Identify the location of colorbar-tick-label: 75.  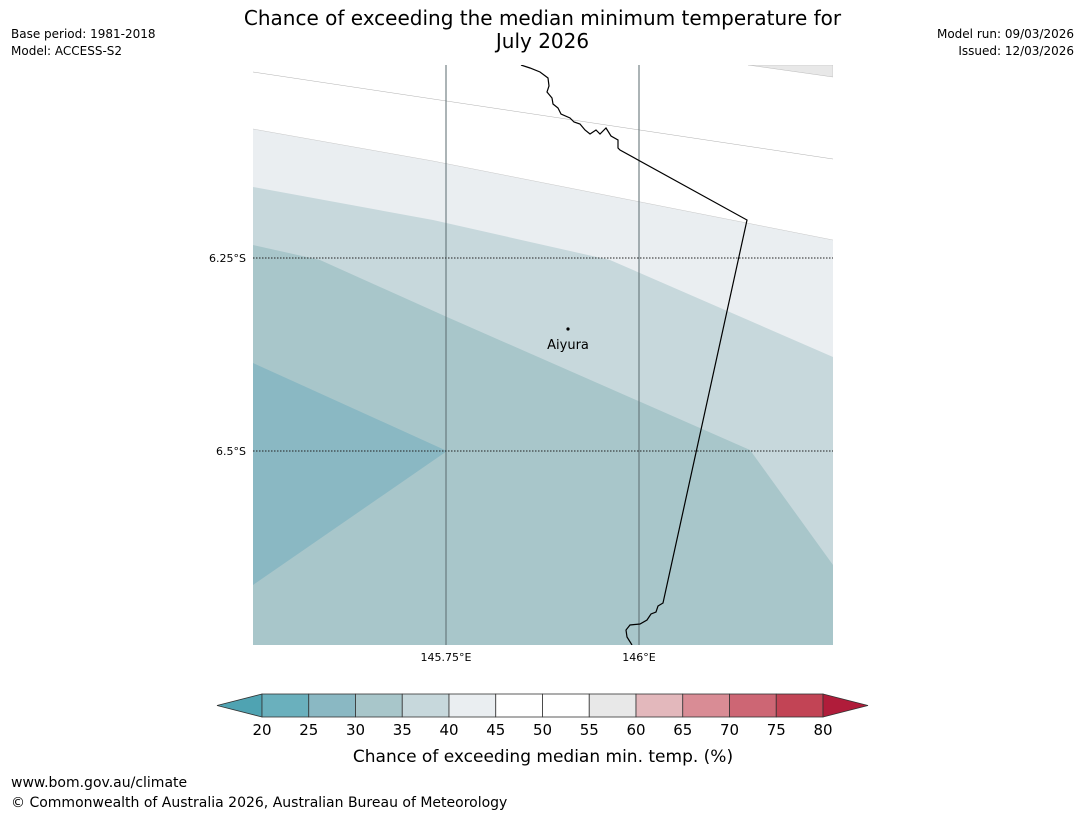
(776, 730).